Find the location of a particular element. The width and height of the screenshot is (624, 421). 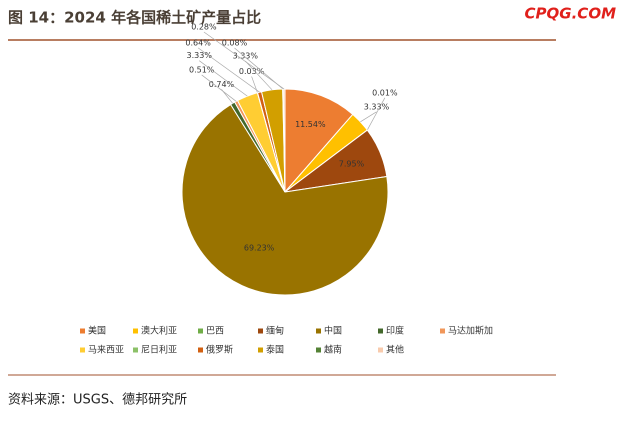

value-label: 0.08% is located at coordinates (235, 43).